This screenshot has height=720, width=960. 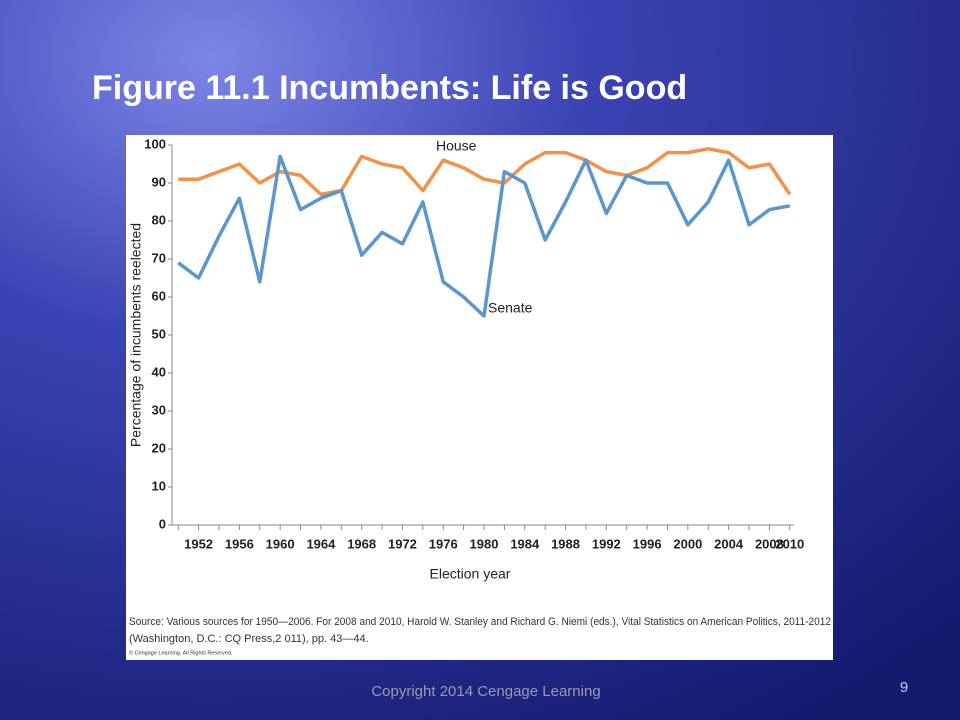 I want to click on x-tick-label: 1964, so click(x=321, y=543).